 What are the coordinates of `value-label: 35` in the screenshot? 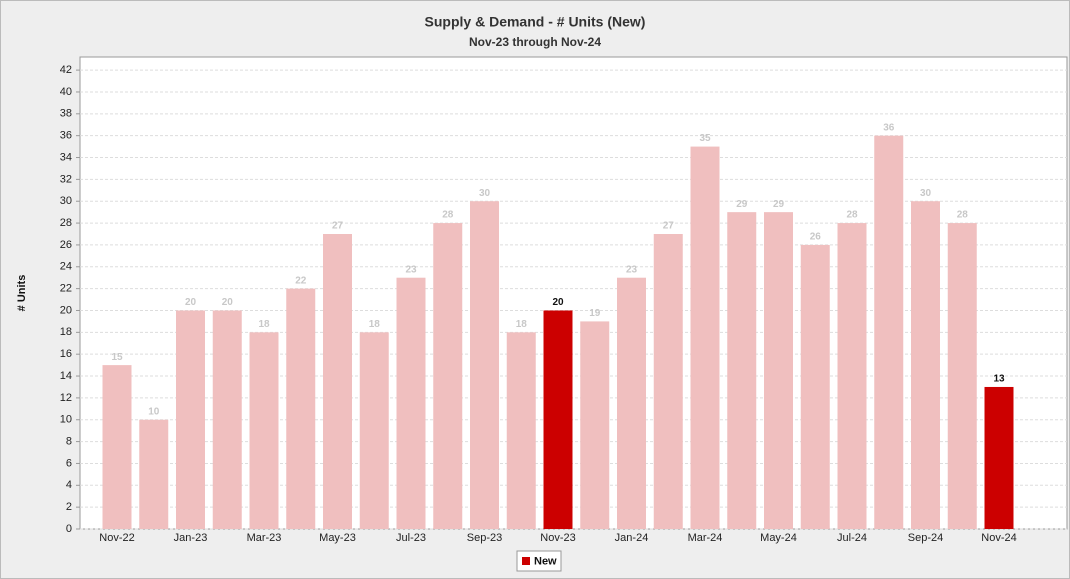 It's located at (705, 138).